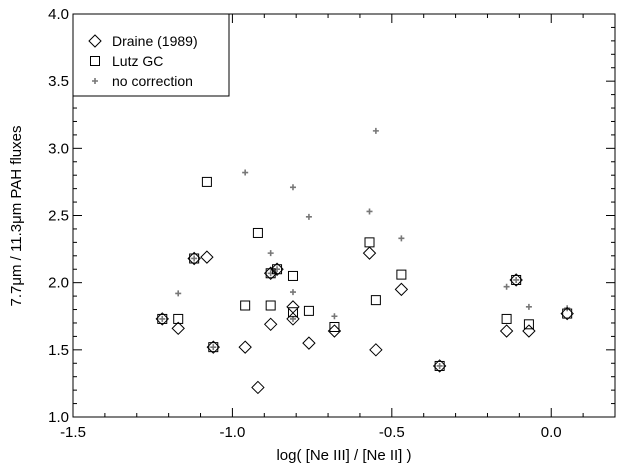  I want to click on legend: Draine (1989) Lutz GC no correction, so click(151, 55).